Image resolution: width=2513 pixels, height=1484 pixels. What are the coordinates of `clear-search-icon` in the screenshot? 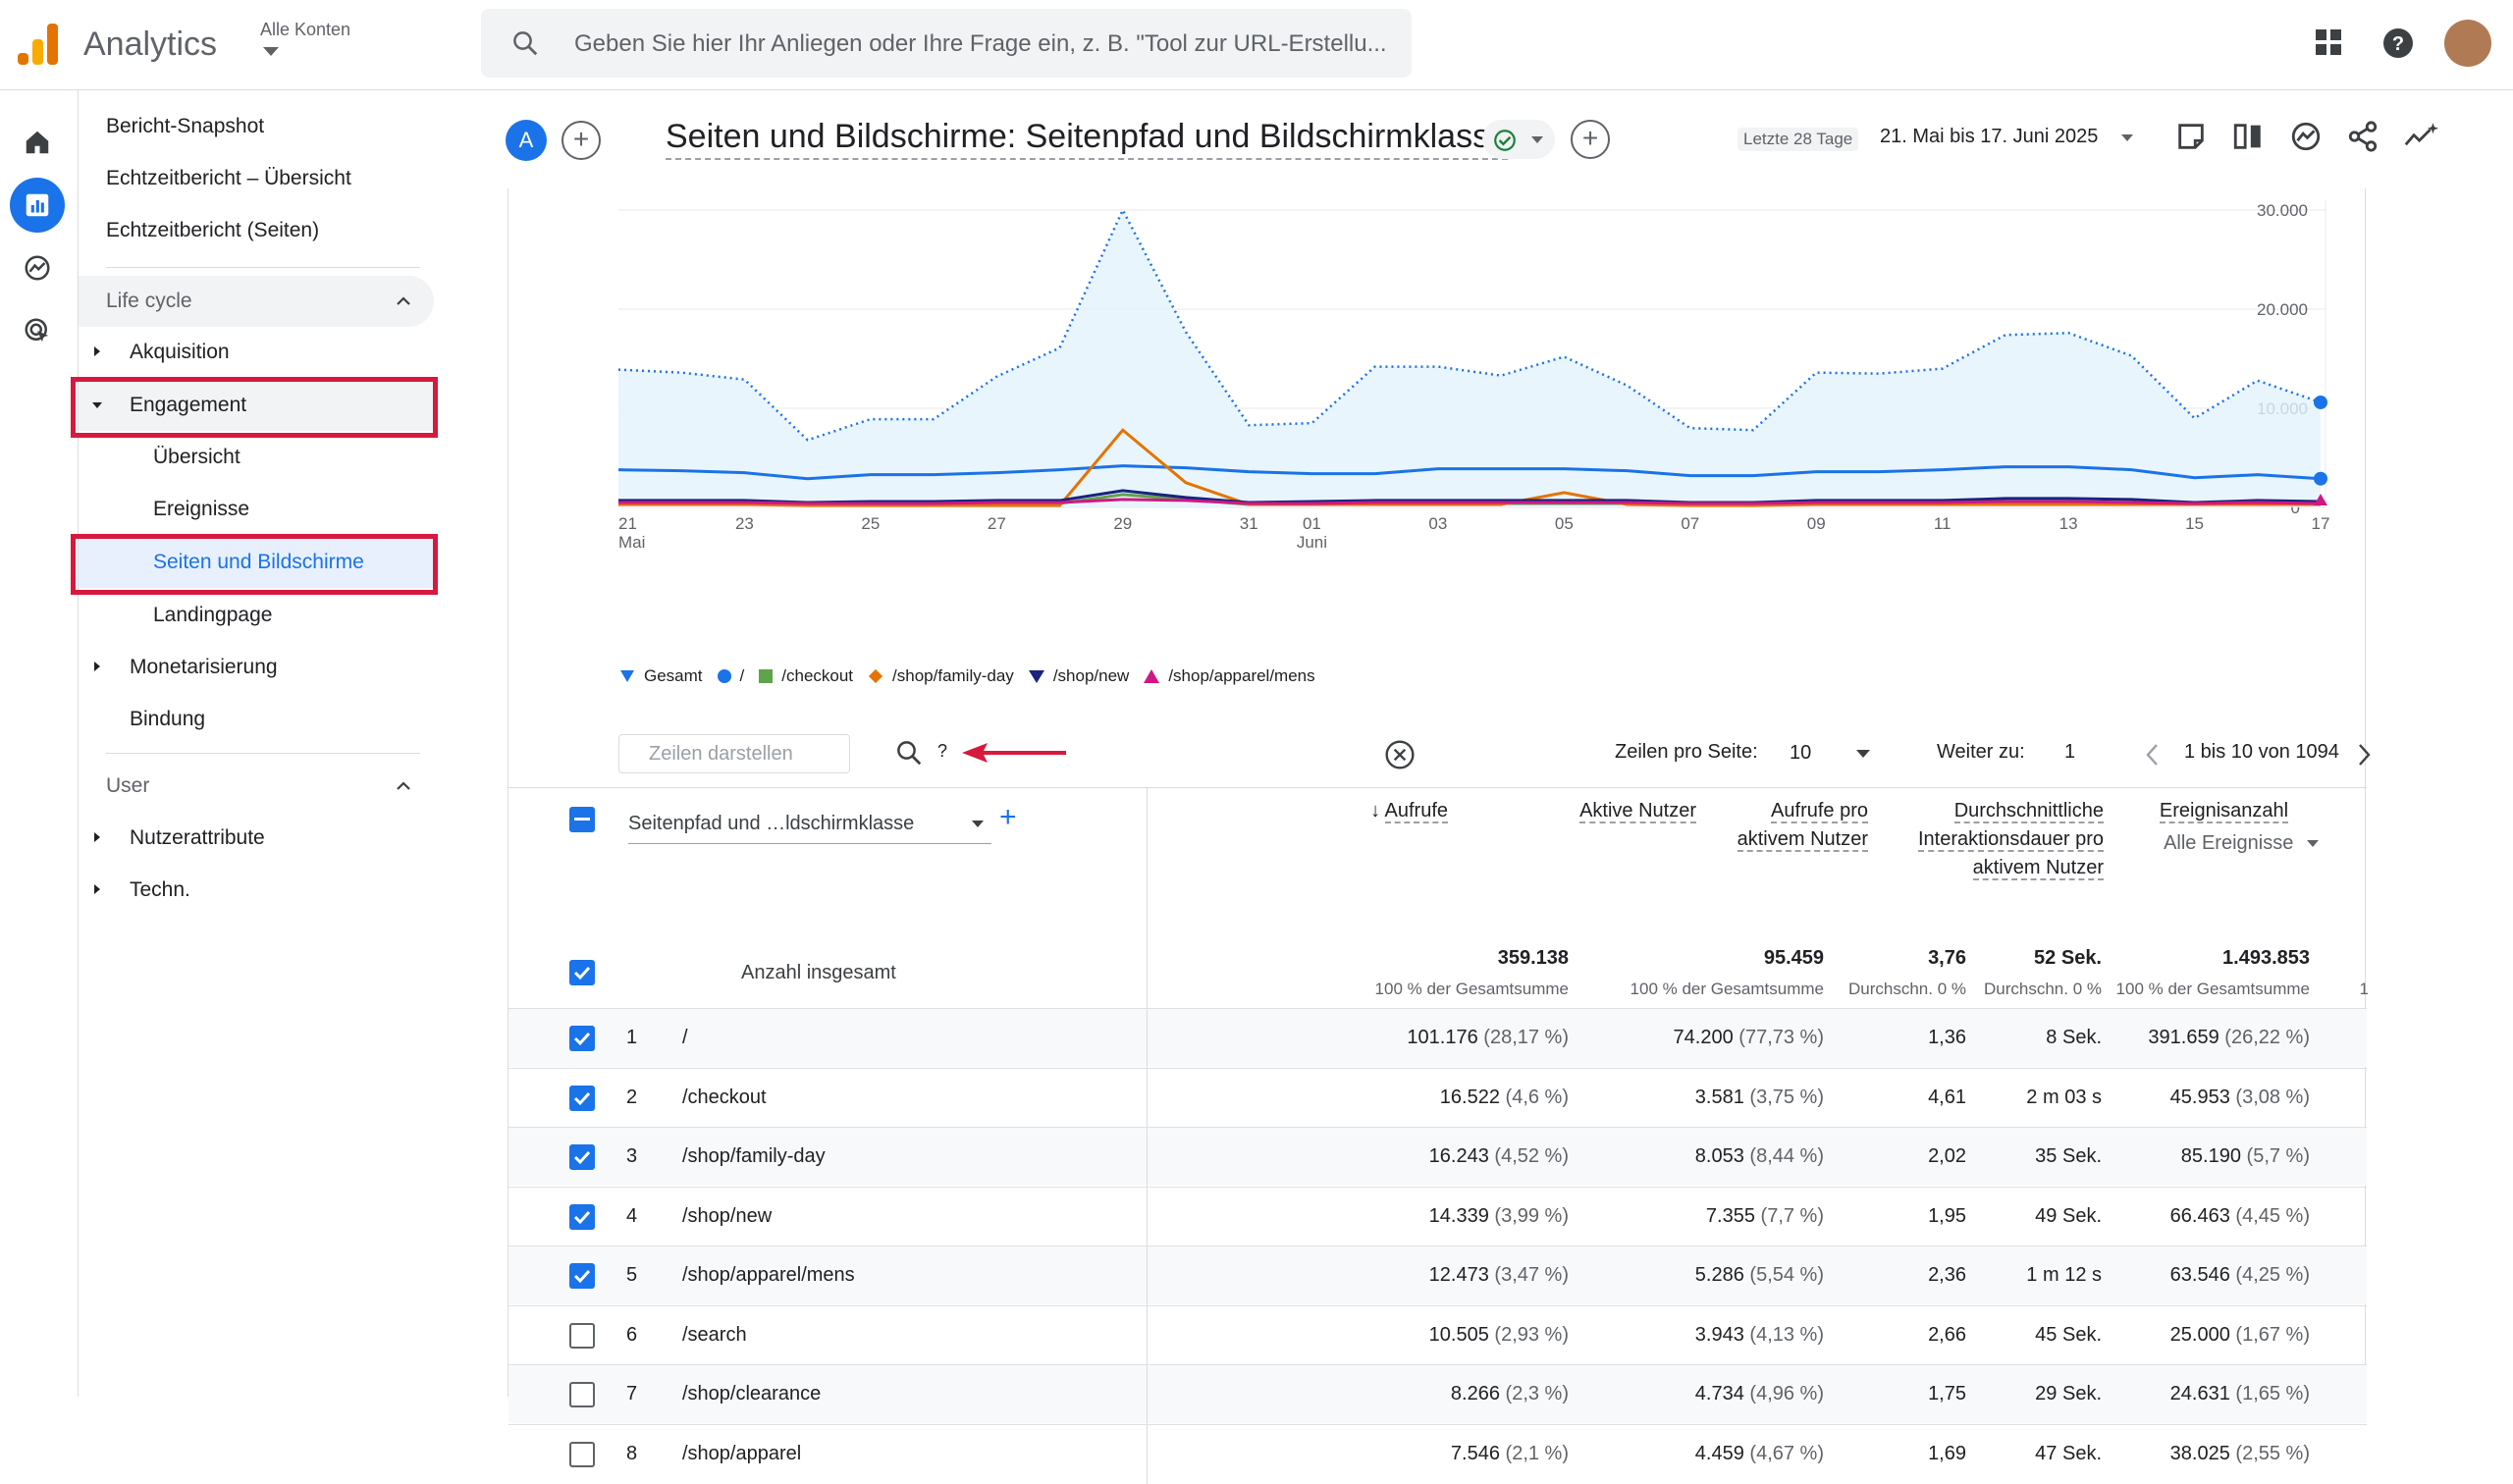 It's located at (1400, 754).